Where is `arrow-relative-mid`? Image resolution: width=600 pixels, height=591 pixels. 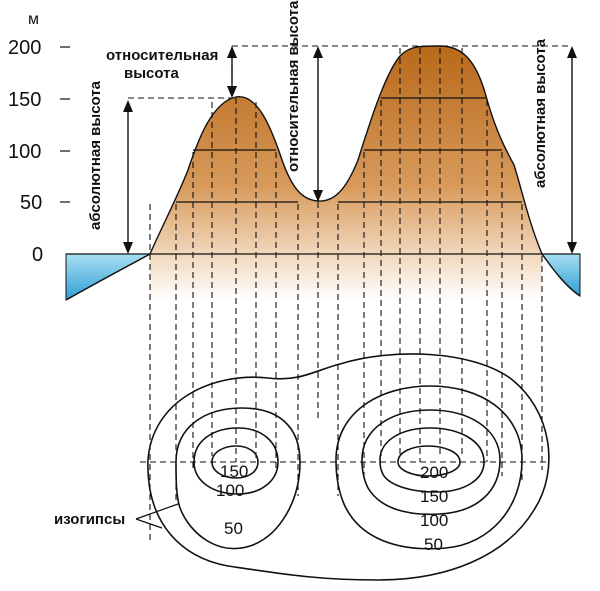 arrow-relative-mid is located at coordinates (318, 124).